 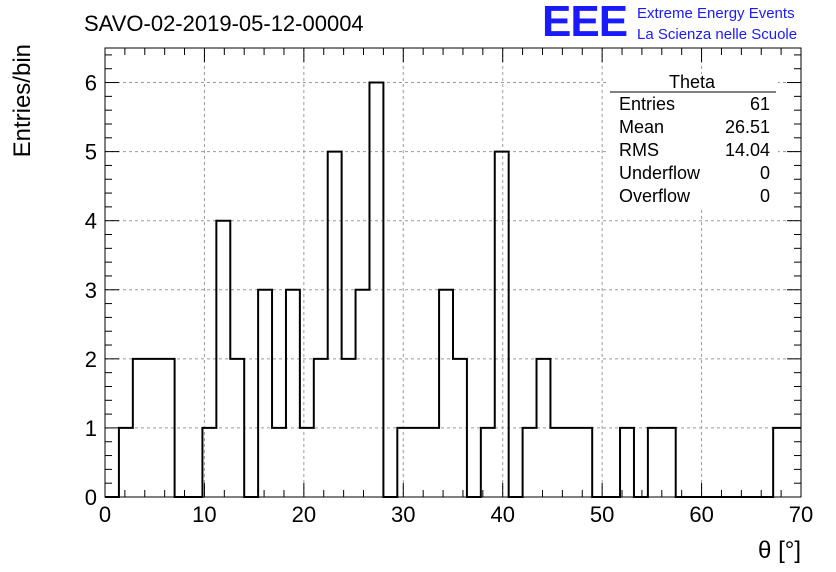 I want to click on stats-row-label: RMS, so click(x=639, y=150).